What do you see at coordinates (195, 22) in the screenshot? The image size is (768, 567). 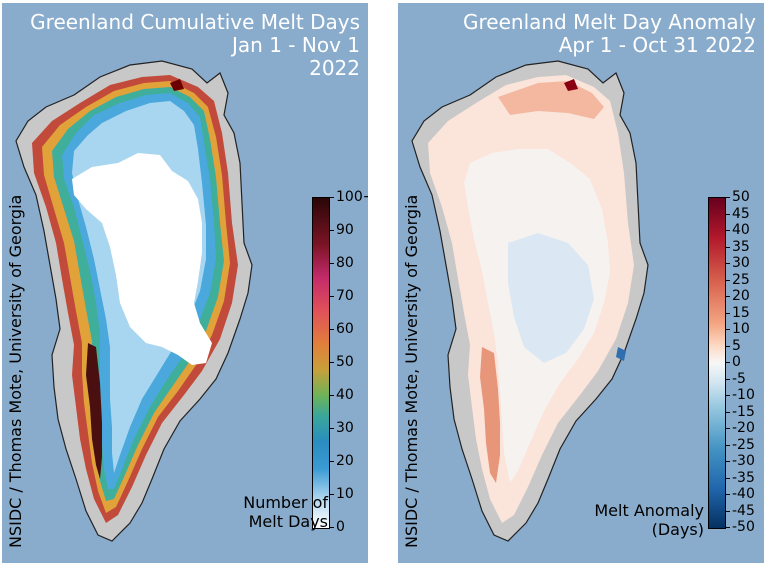 I see `title-line-1: Greenland Cumulative Melt Days` at bounding box center [195, 22].